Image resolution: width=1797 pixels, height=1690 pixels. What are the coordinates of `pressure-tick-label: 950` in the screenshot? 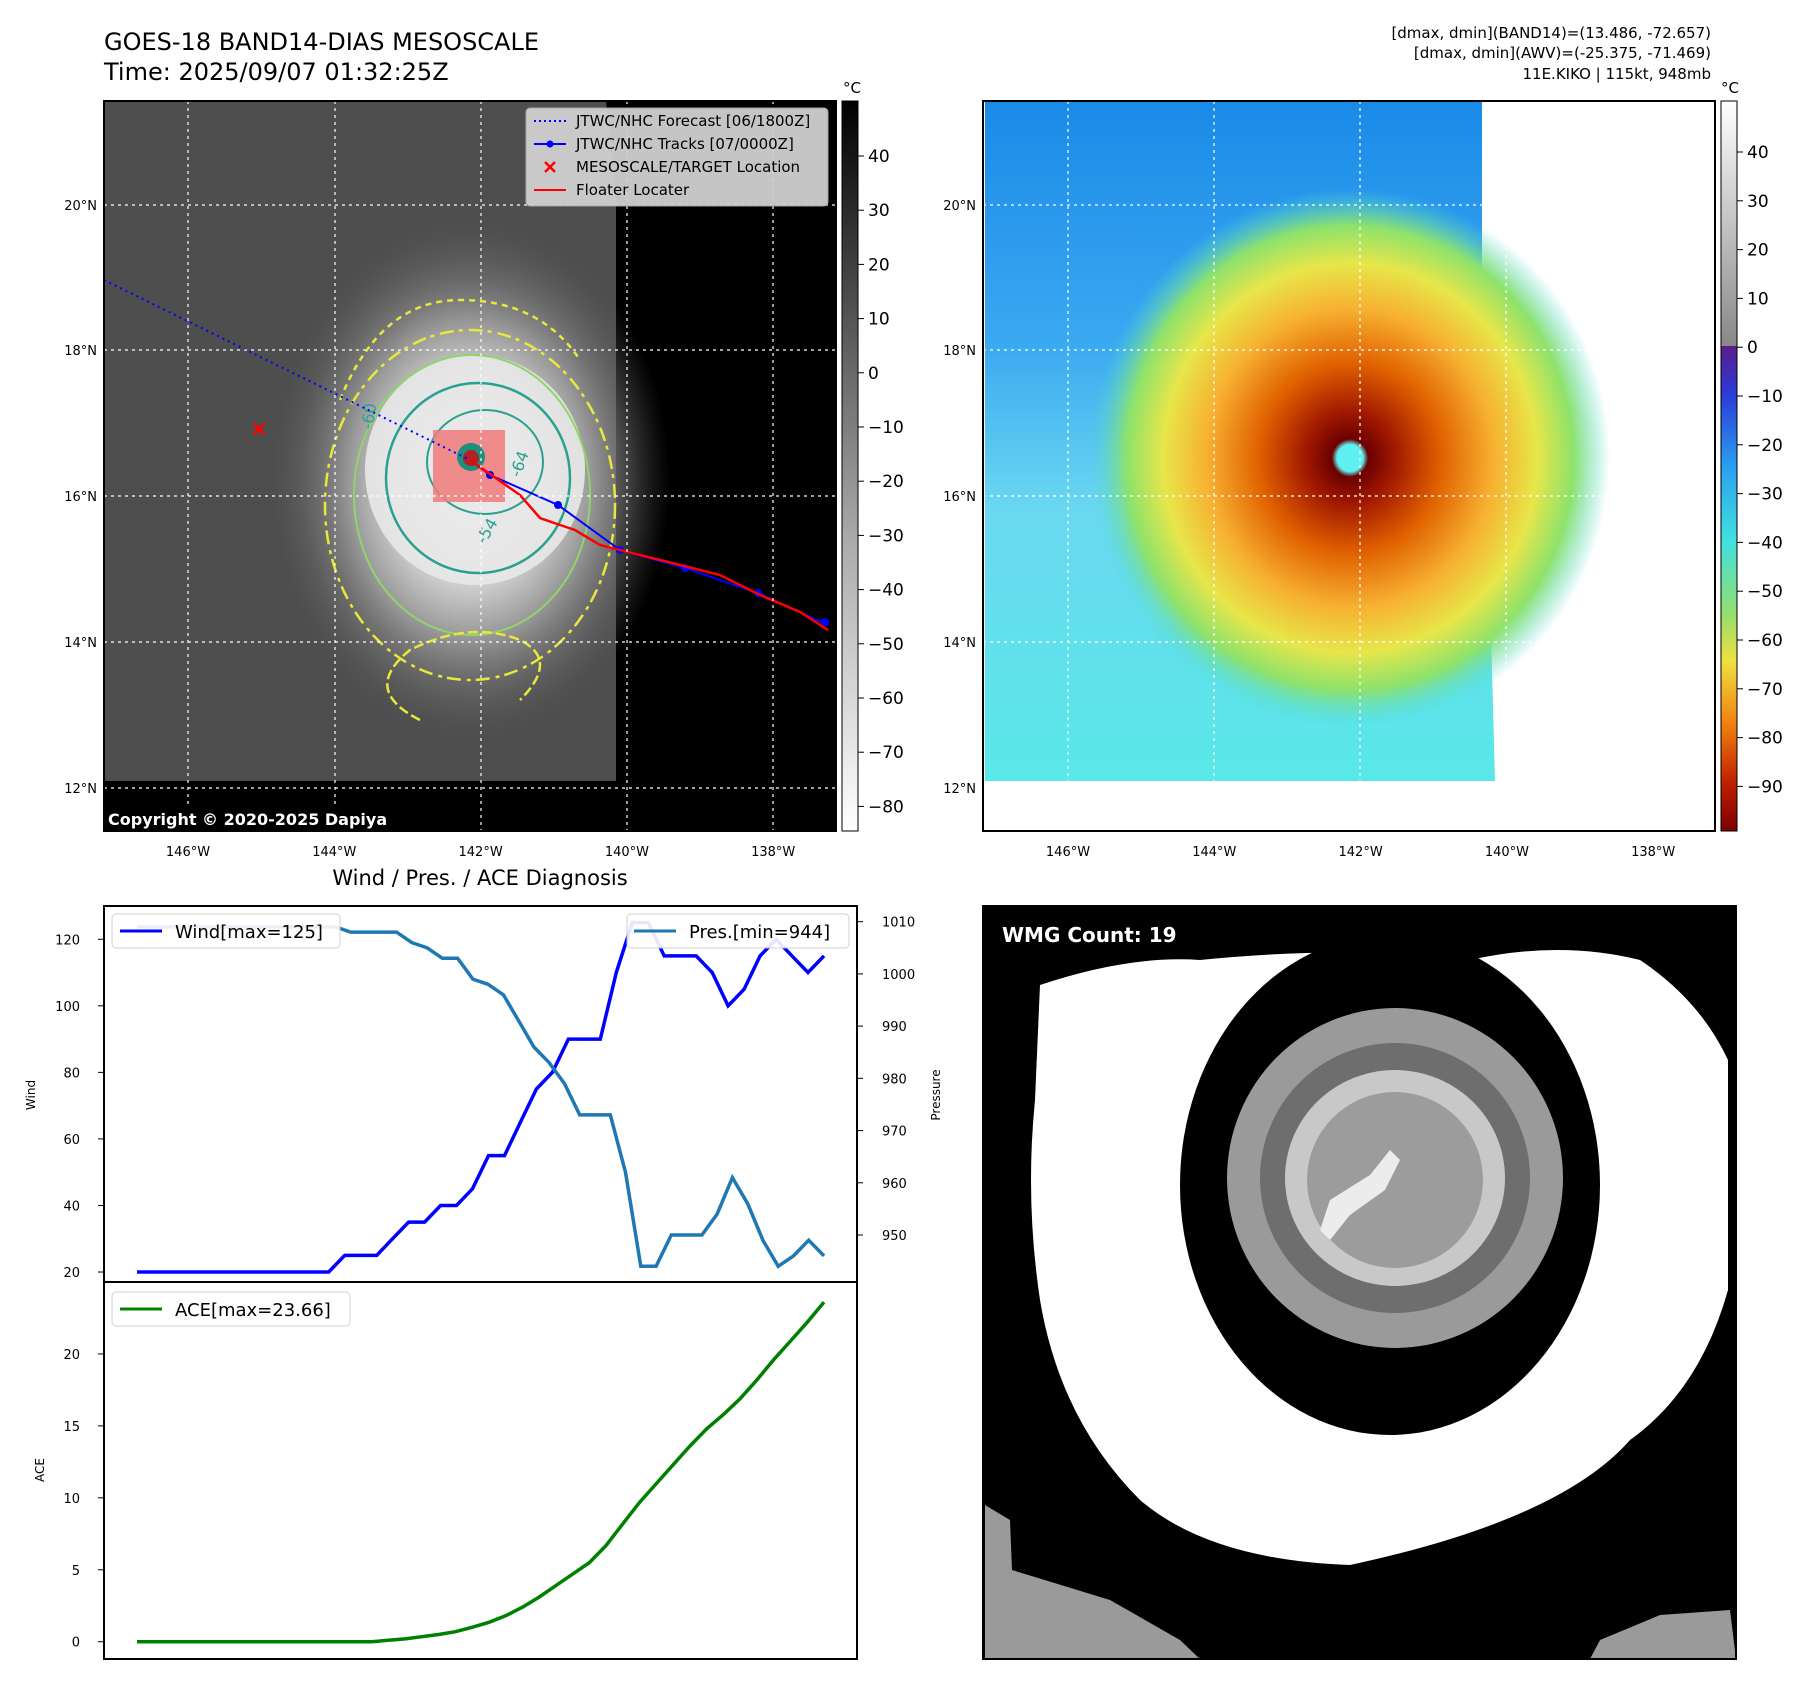 It's located at (894, 1236).